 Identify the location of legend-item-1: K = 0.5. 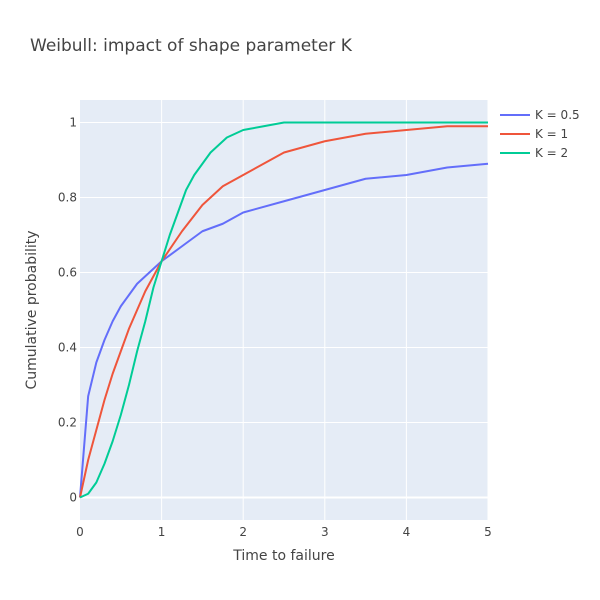
(540, 115).